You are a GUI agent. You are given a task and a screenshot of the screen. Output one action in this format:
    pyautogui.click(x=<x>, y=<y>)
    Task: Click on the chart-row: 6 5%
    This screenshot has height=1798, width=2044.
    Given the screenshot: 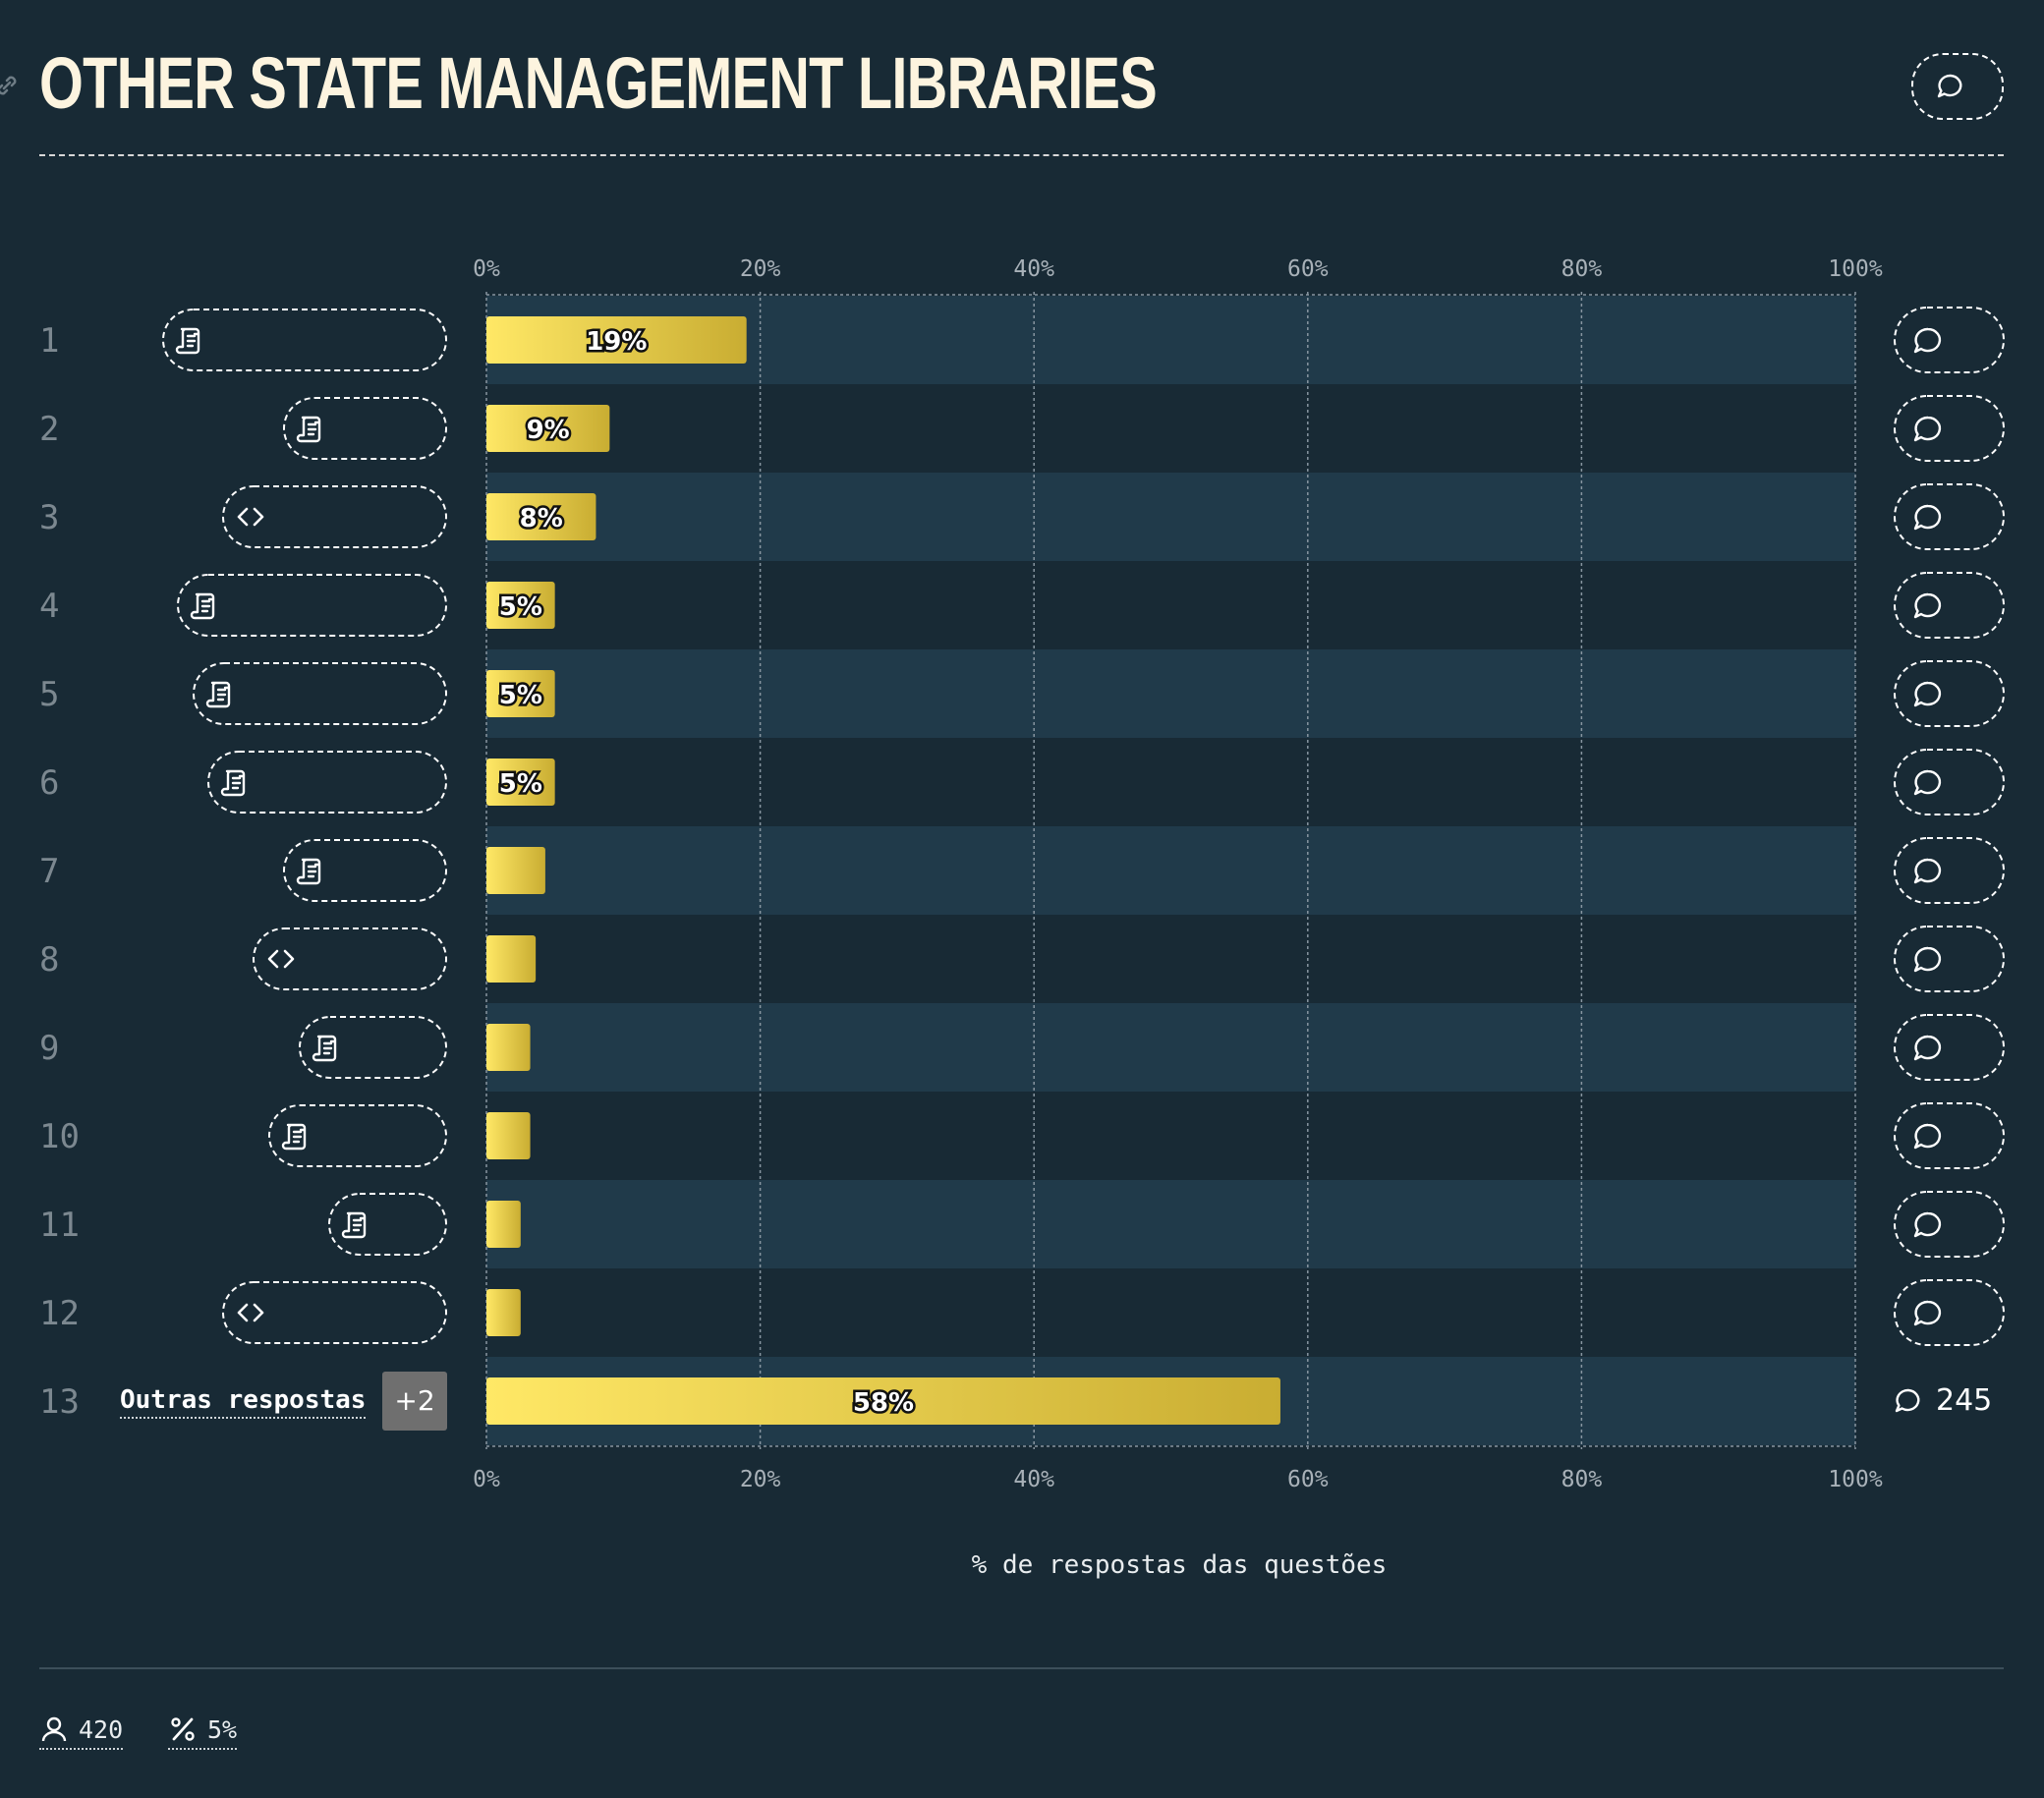 What is the action you would take?
    pyautogui.click(x=1022, y=782)
    